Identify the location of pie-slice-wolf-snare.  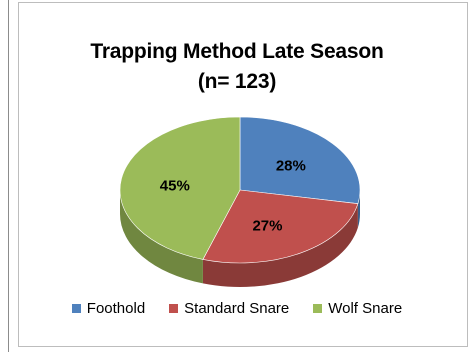
(180, 188).